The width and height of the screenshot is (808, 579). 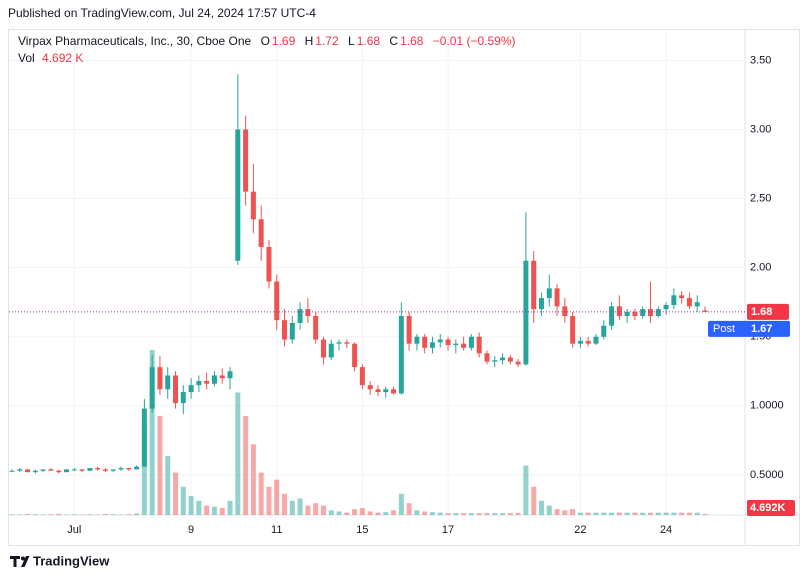 I want to click on logo-icon, so click(x=20, y=561).